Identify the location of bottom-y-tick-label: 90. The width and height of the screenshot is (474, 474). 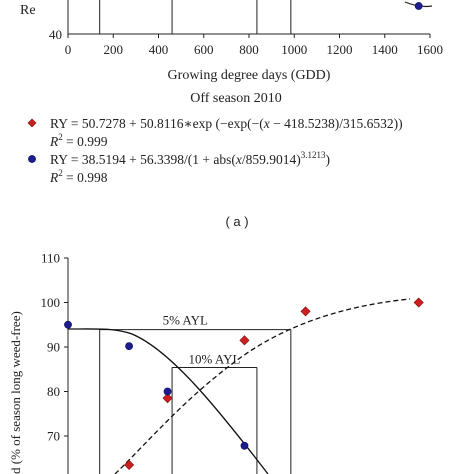
(53, 347).